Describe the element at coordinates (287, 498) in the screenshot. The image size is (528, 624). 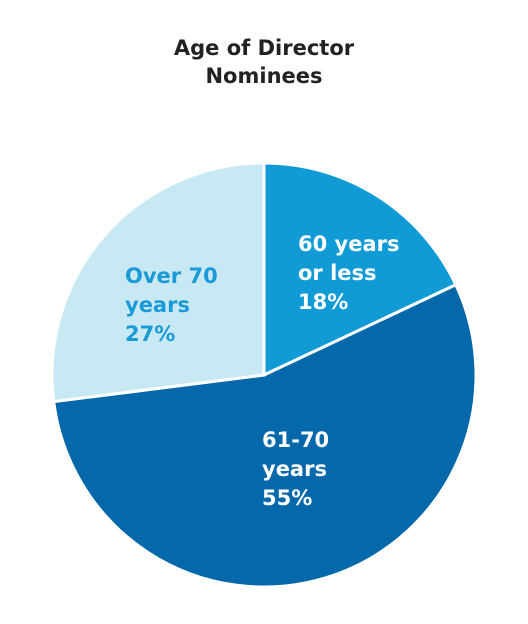
I see `value-label: 55%` at that location.